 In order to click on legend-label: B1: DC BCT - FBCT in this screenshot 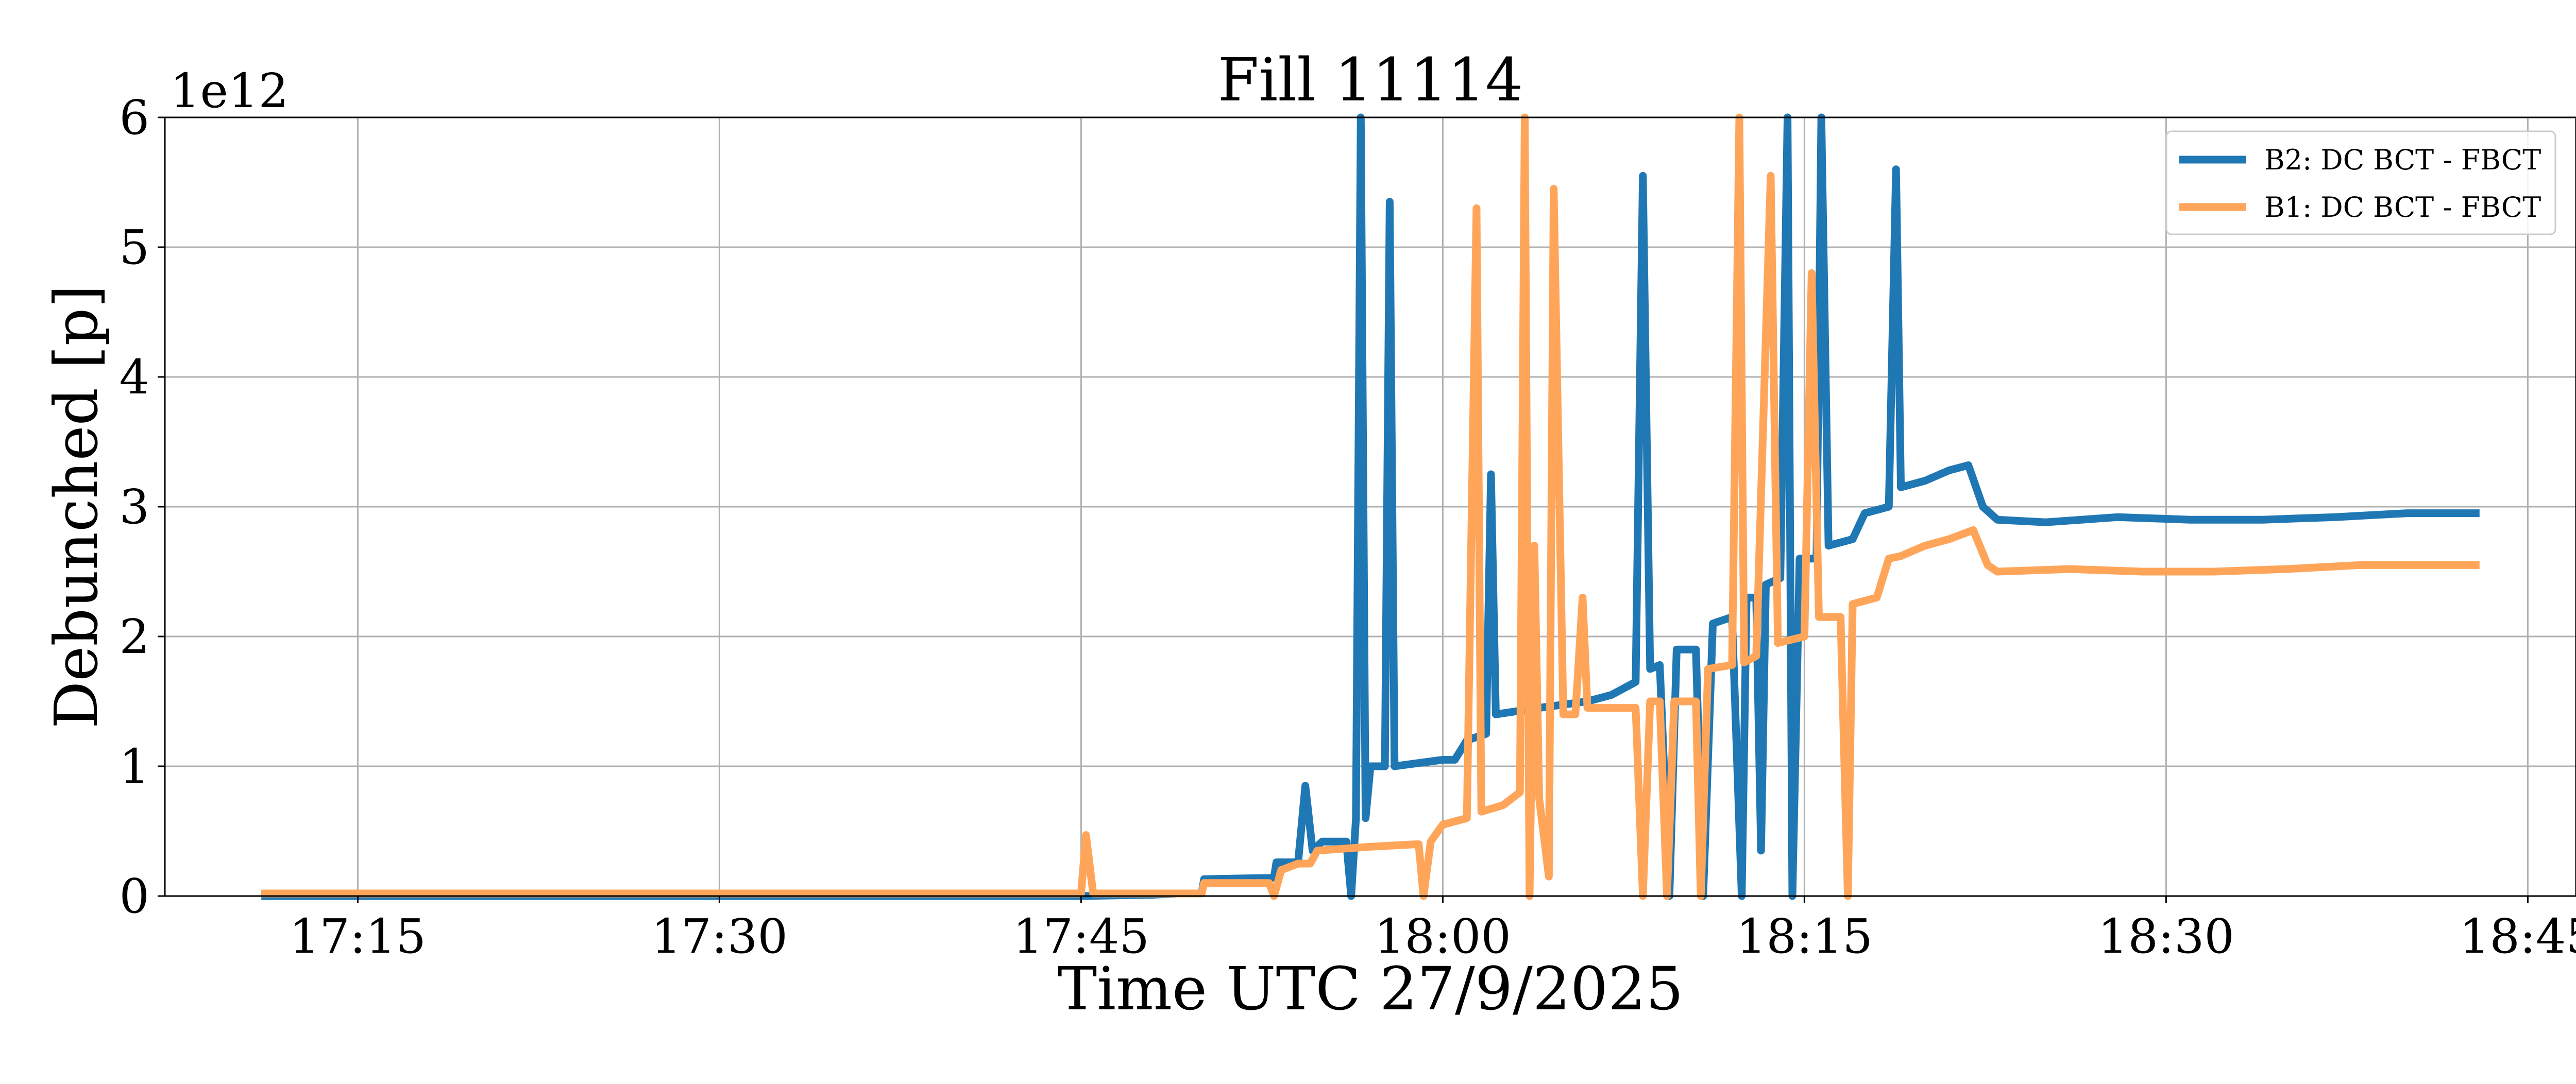, I will do `click(2403, 207)`.